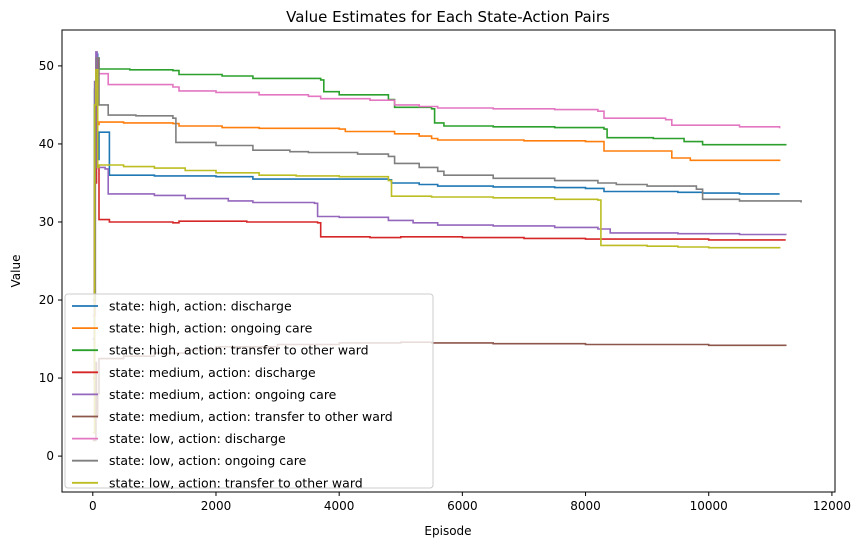 The height and width of the screenshot is (547, 860). I want to click on legend-entry-label: state: low, action: ongoing care, so click(208, 460).